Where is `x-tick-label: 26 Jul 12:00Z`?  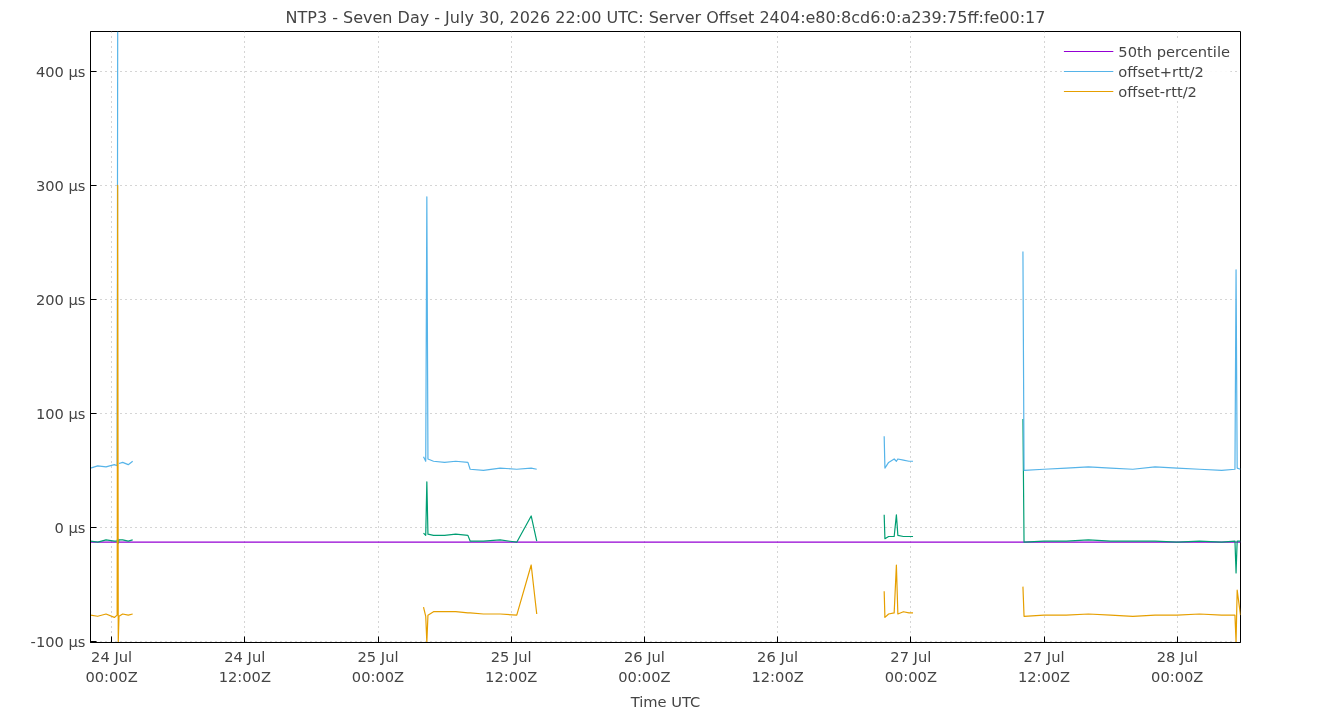
x-tick-label: 26 Jul 12:00Z is located at coordinates (777, 666).